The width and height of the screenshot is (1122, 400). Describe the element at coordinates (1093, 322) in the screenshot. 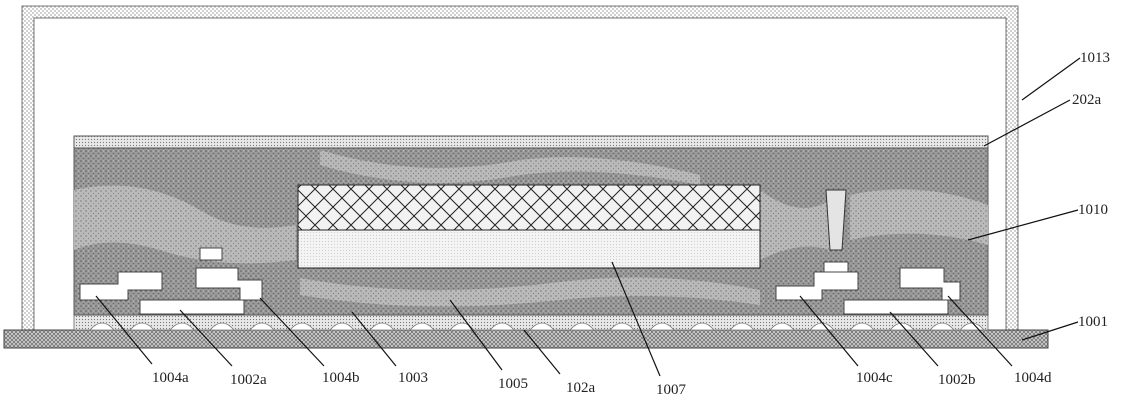

I see `label-1001: 1001` at that location.